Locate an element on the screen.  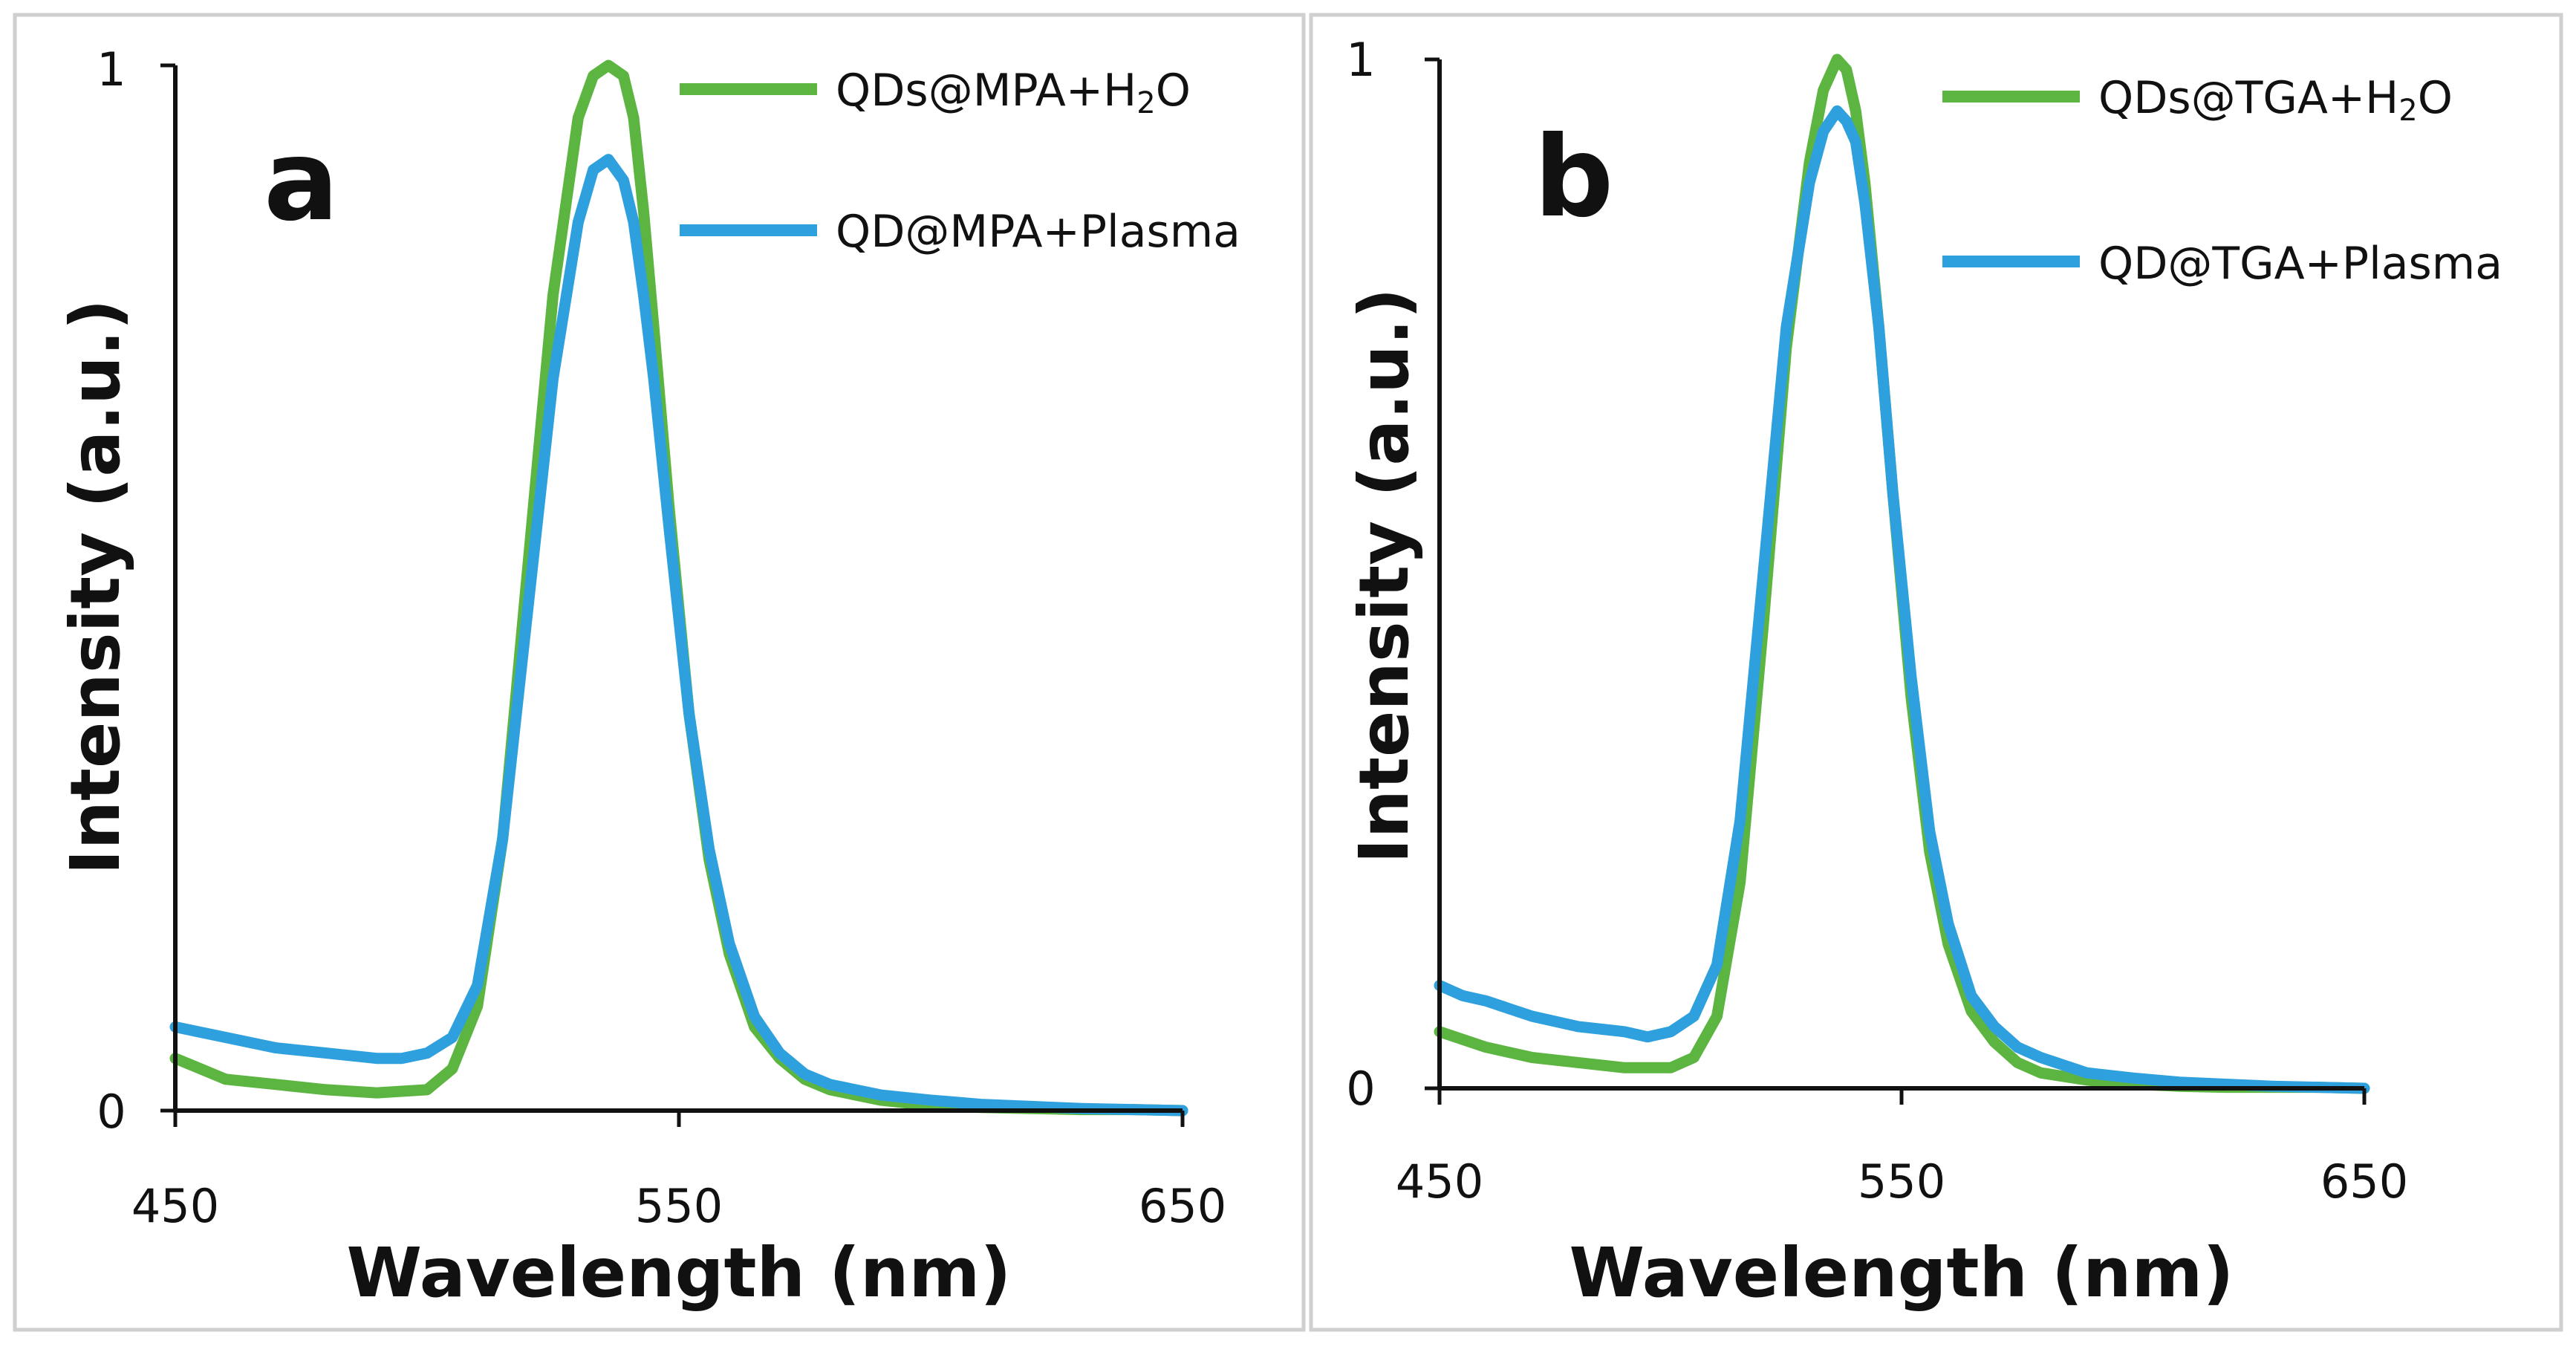
panel-a-y-tick-label-1: 1 is located at coordinates (111, 69).